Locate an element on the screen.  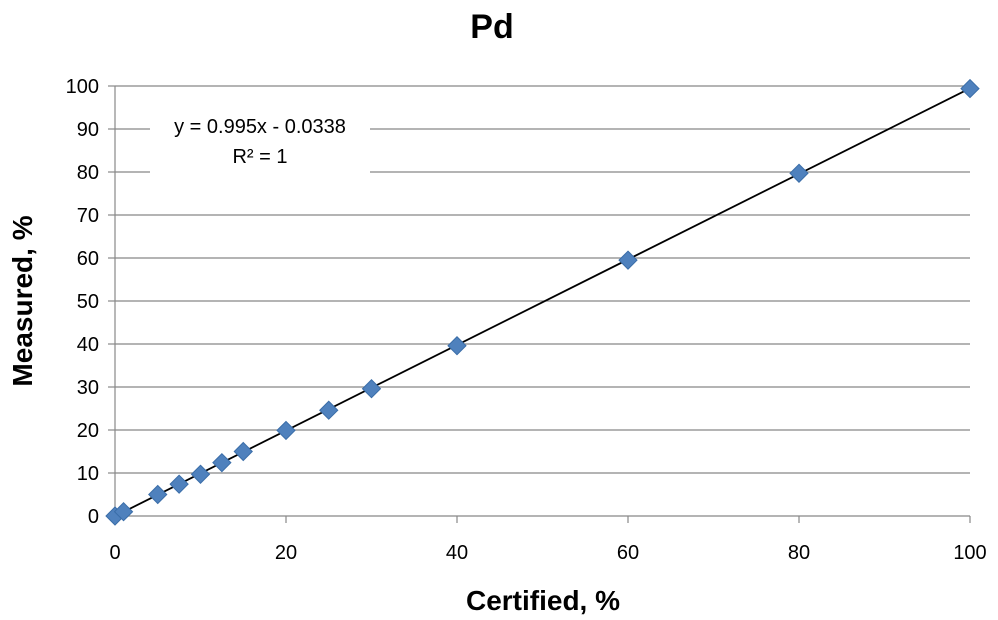
y-tick-labels: 0 10 20 30 40 50 60 70 80 90 100 is located at coordinates (82, 302).